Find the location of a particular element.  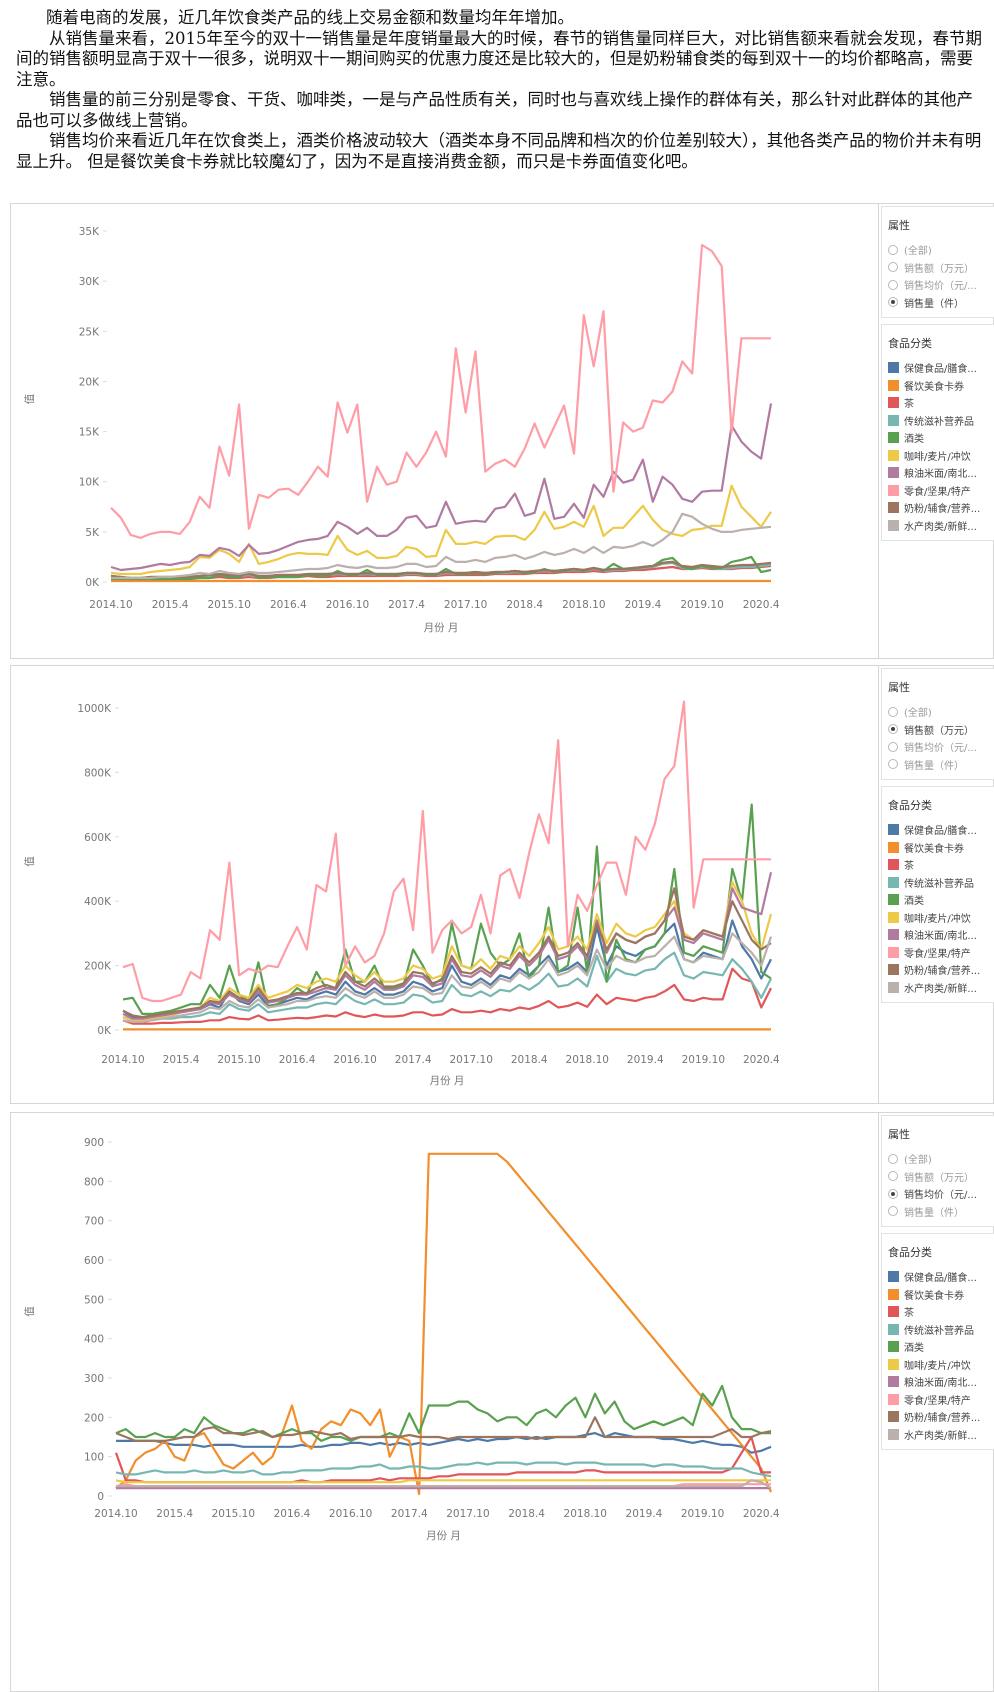

x-tick-label: 2016.10 is located at coordinates (350, 1514).